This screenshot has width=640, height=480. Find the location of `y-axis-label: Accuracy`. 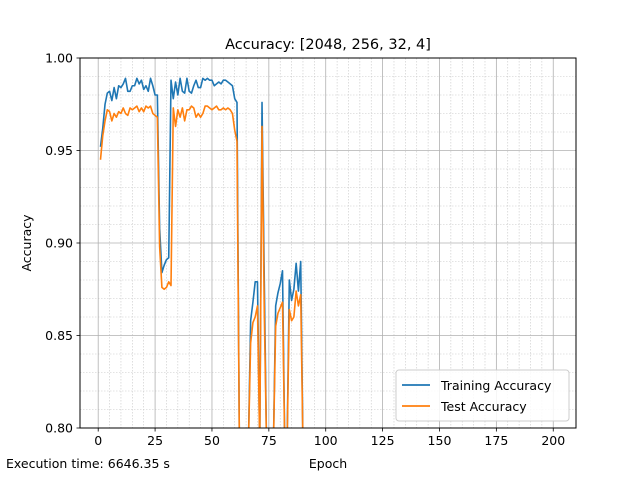

y-axis-label: Accuracy is located at coordinates (26, 243).